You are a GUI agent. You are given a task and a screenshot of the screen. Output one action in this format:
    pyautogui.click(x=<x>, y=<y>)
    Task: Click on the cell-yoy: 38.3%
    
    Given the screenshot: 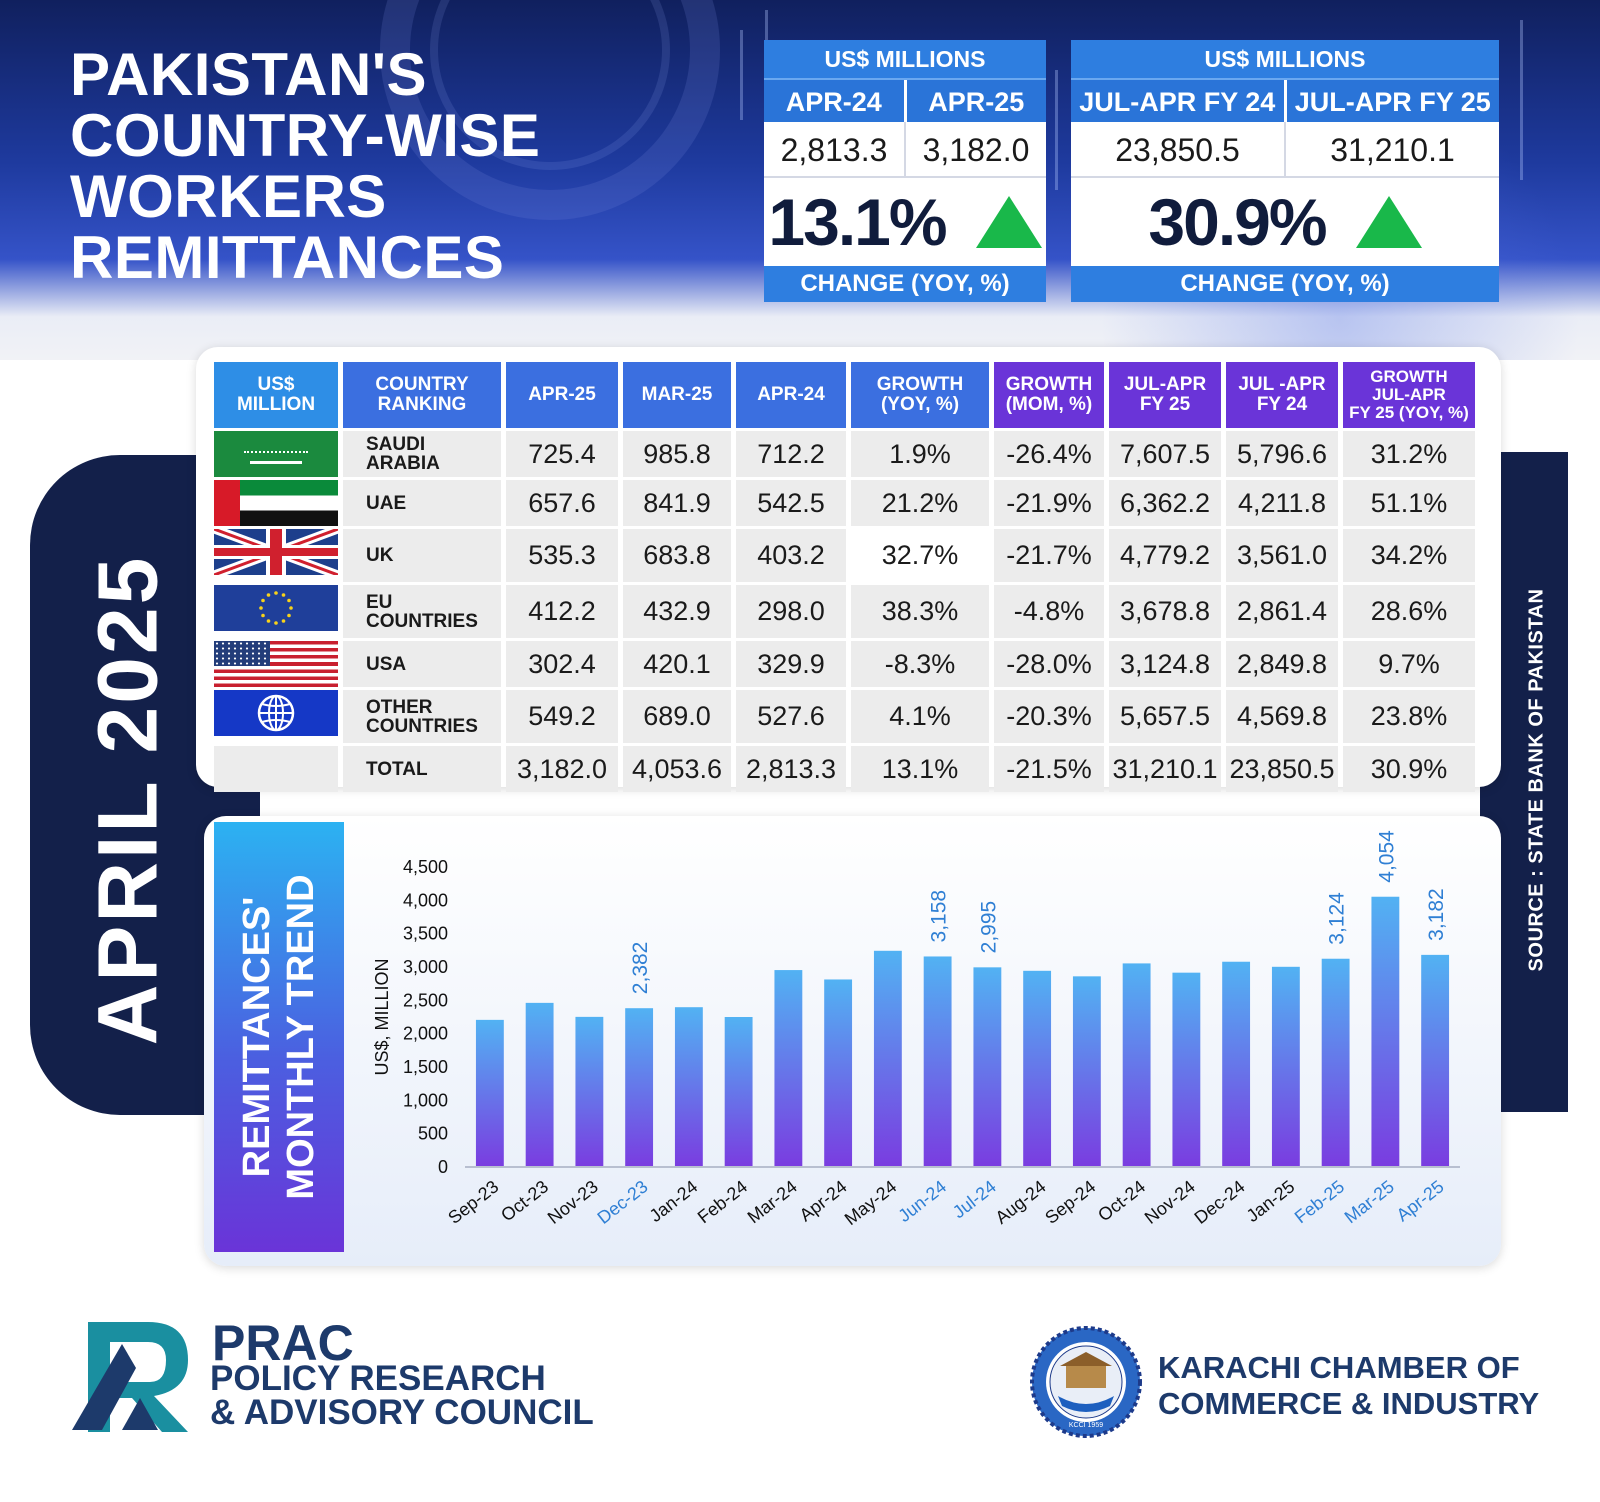 What is the action you would take?
    pyautogui.click(x=920, y=611)
    